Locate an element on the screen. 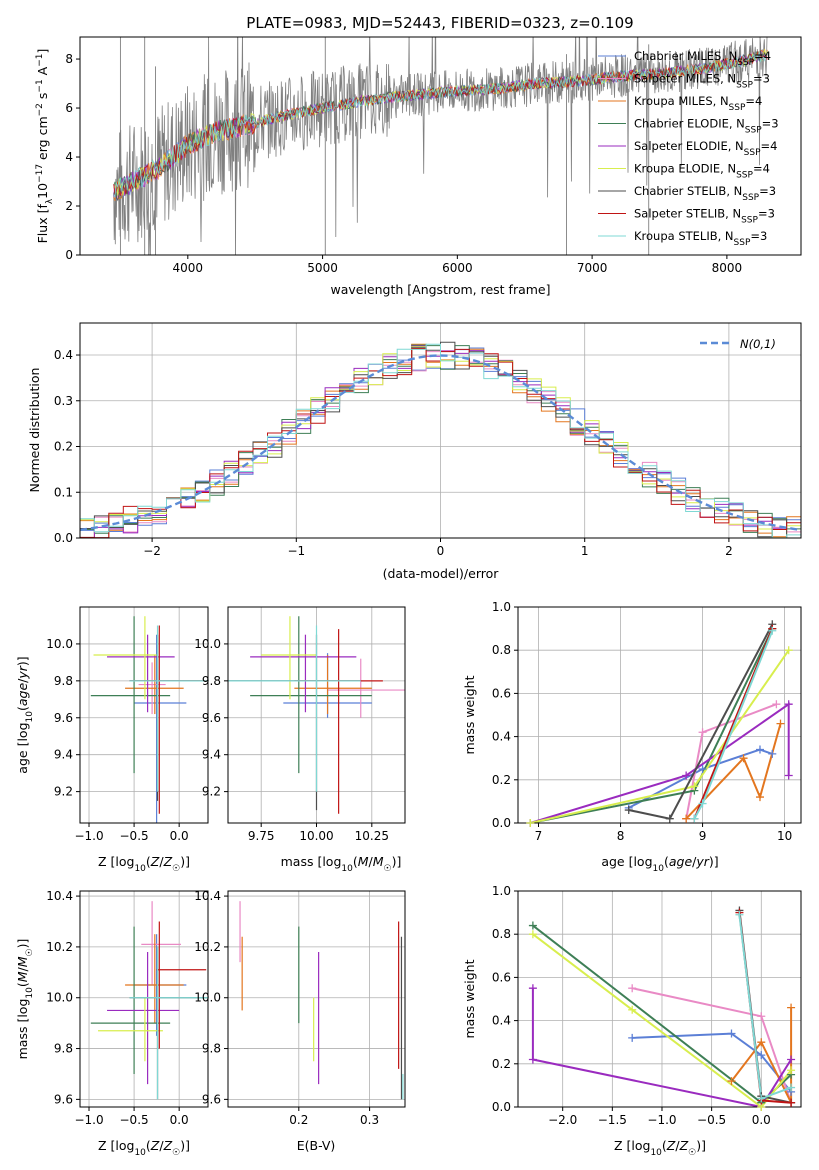 Image resolution: width=819 pixels, height=1170 pixels. x-tick-label: 1 is located at coordinates (585, 551).